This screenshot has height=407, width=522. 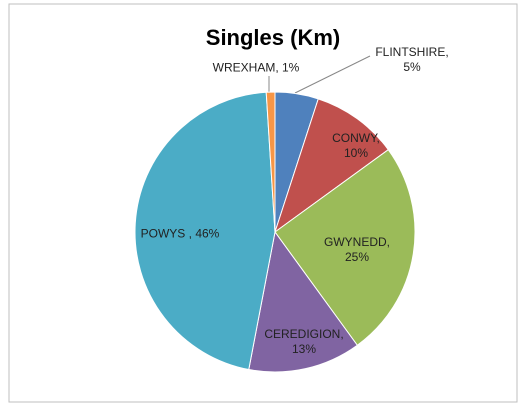 What do you see at coordinates (332, 74) in the screenshot?
I see `leader-line` at bounding box center [332, 74].